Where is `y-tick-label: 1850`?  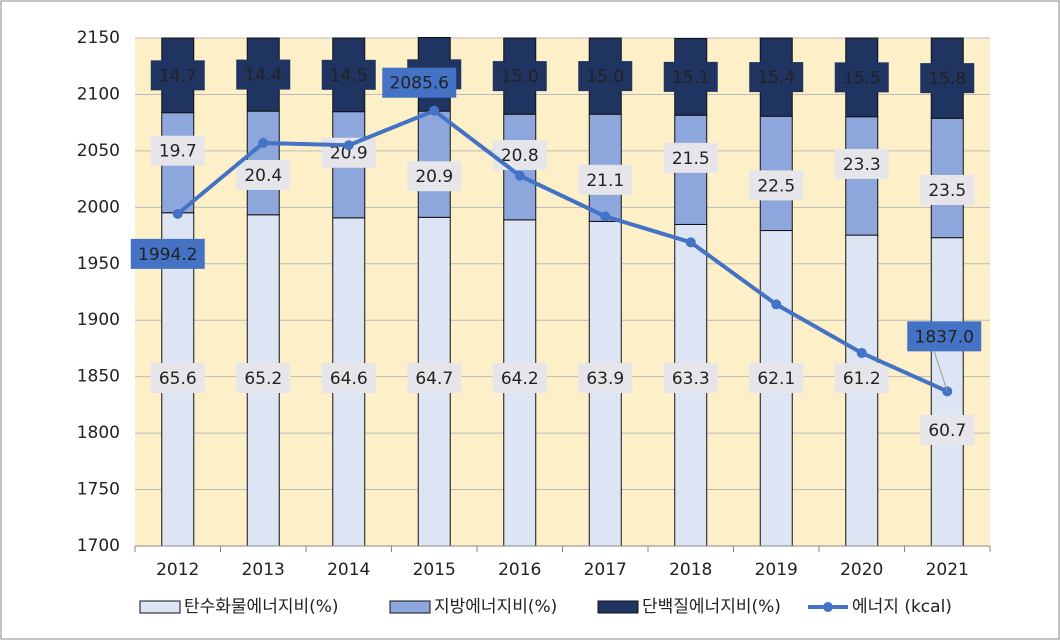 y-tick-label: 1850 is located at coordinates (98, 377).